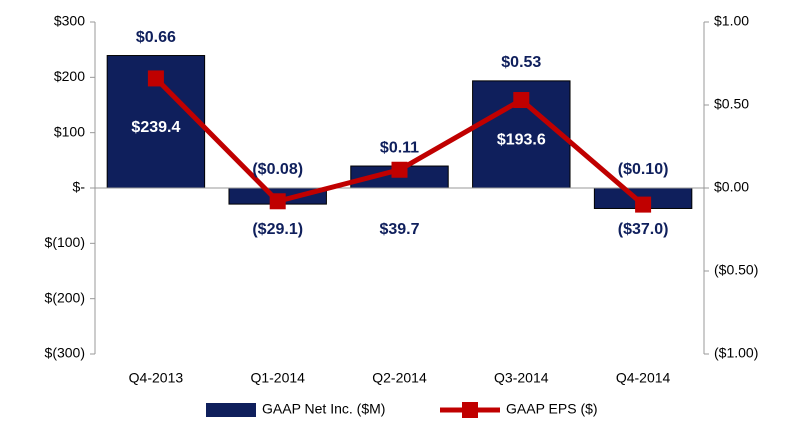  Describe the element at coordinates (399, 147) in the screenshot. I see `eps-value-label: $0.11` at that location.